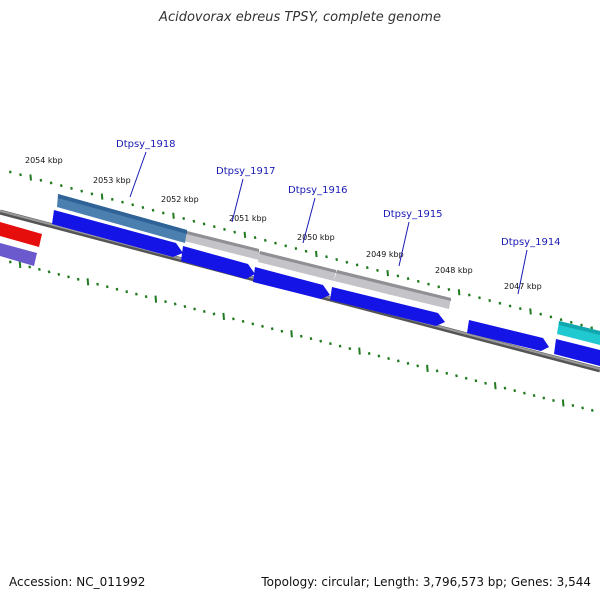 The height and width of the screenshot is (600, 600). What do you see at coordinates (297, 262) in the screenshot?
I see `gene-dtpsy-1916-bar-edge` at bounding box center [297, 262].